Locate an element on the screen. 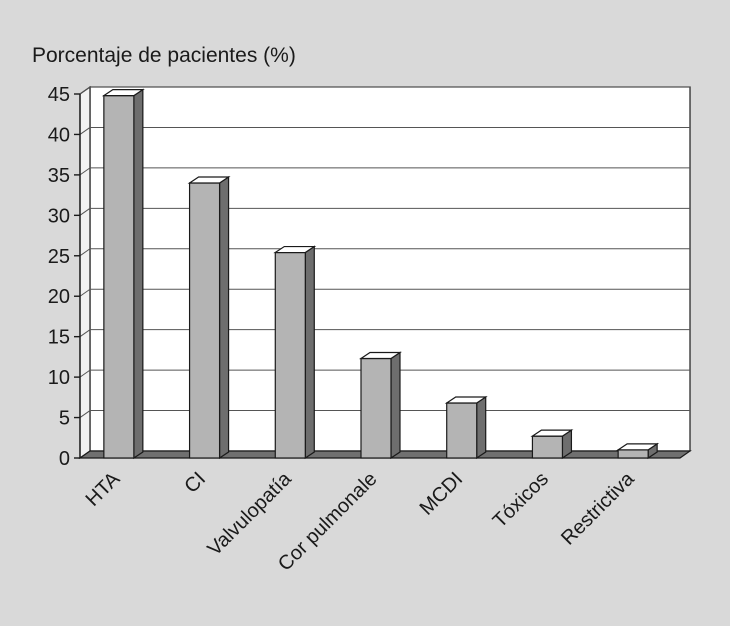  y-tick-label: 20 is located at coordinates (59, 297).